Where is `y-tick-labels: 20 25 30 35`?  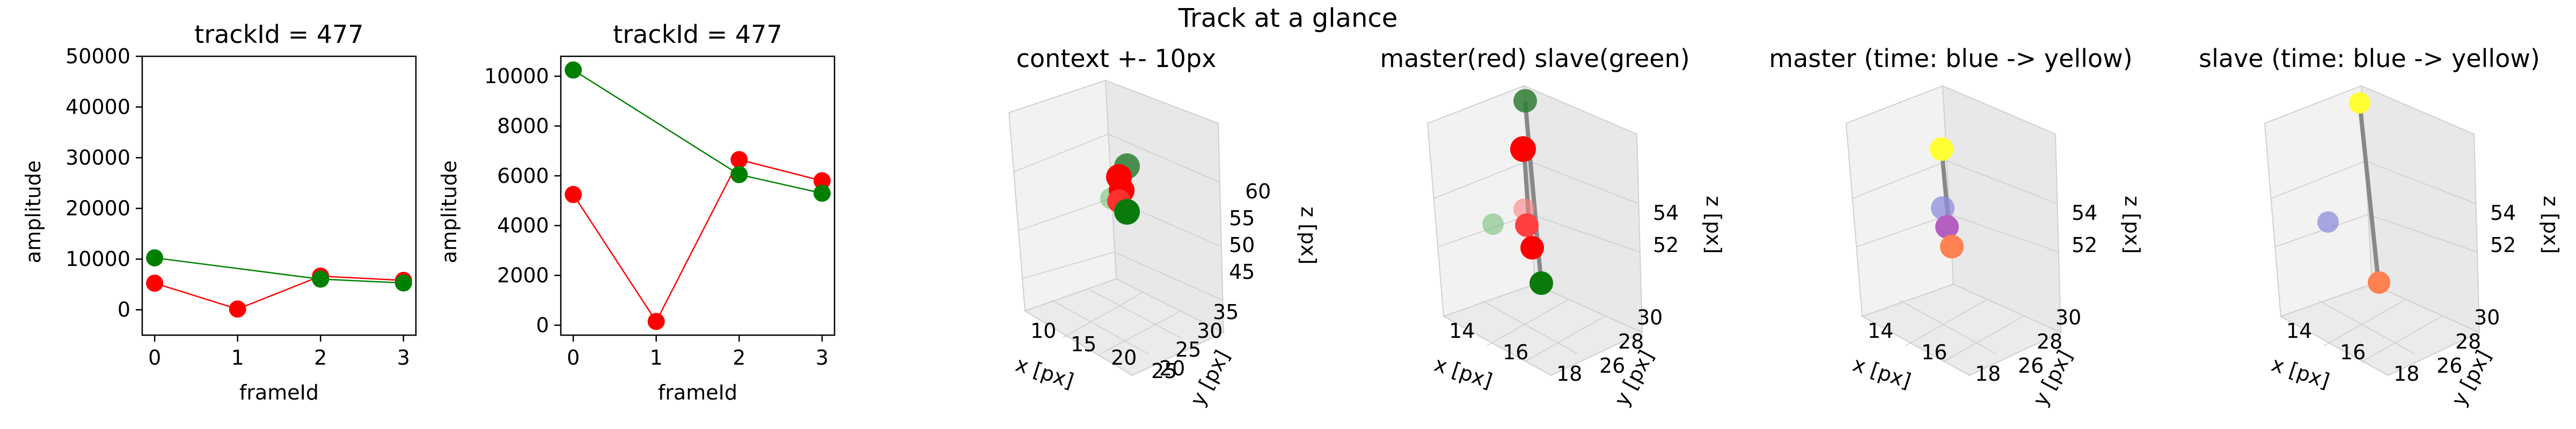
y-tick-labels: 20 25 30 35 is located at coordinates (1199, 340).